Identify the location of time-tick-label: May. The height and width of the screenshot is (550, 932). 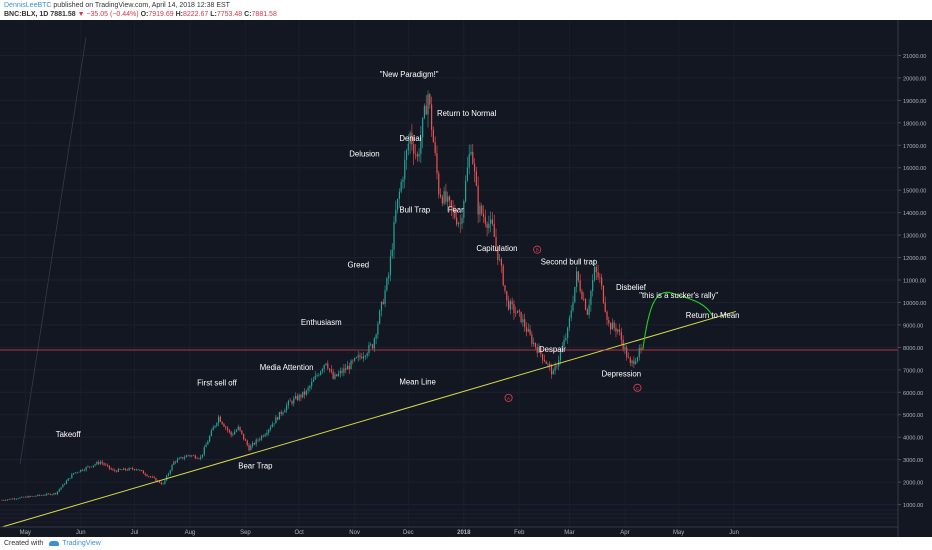
(678, 533).